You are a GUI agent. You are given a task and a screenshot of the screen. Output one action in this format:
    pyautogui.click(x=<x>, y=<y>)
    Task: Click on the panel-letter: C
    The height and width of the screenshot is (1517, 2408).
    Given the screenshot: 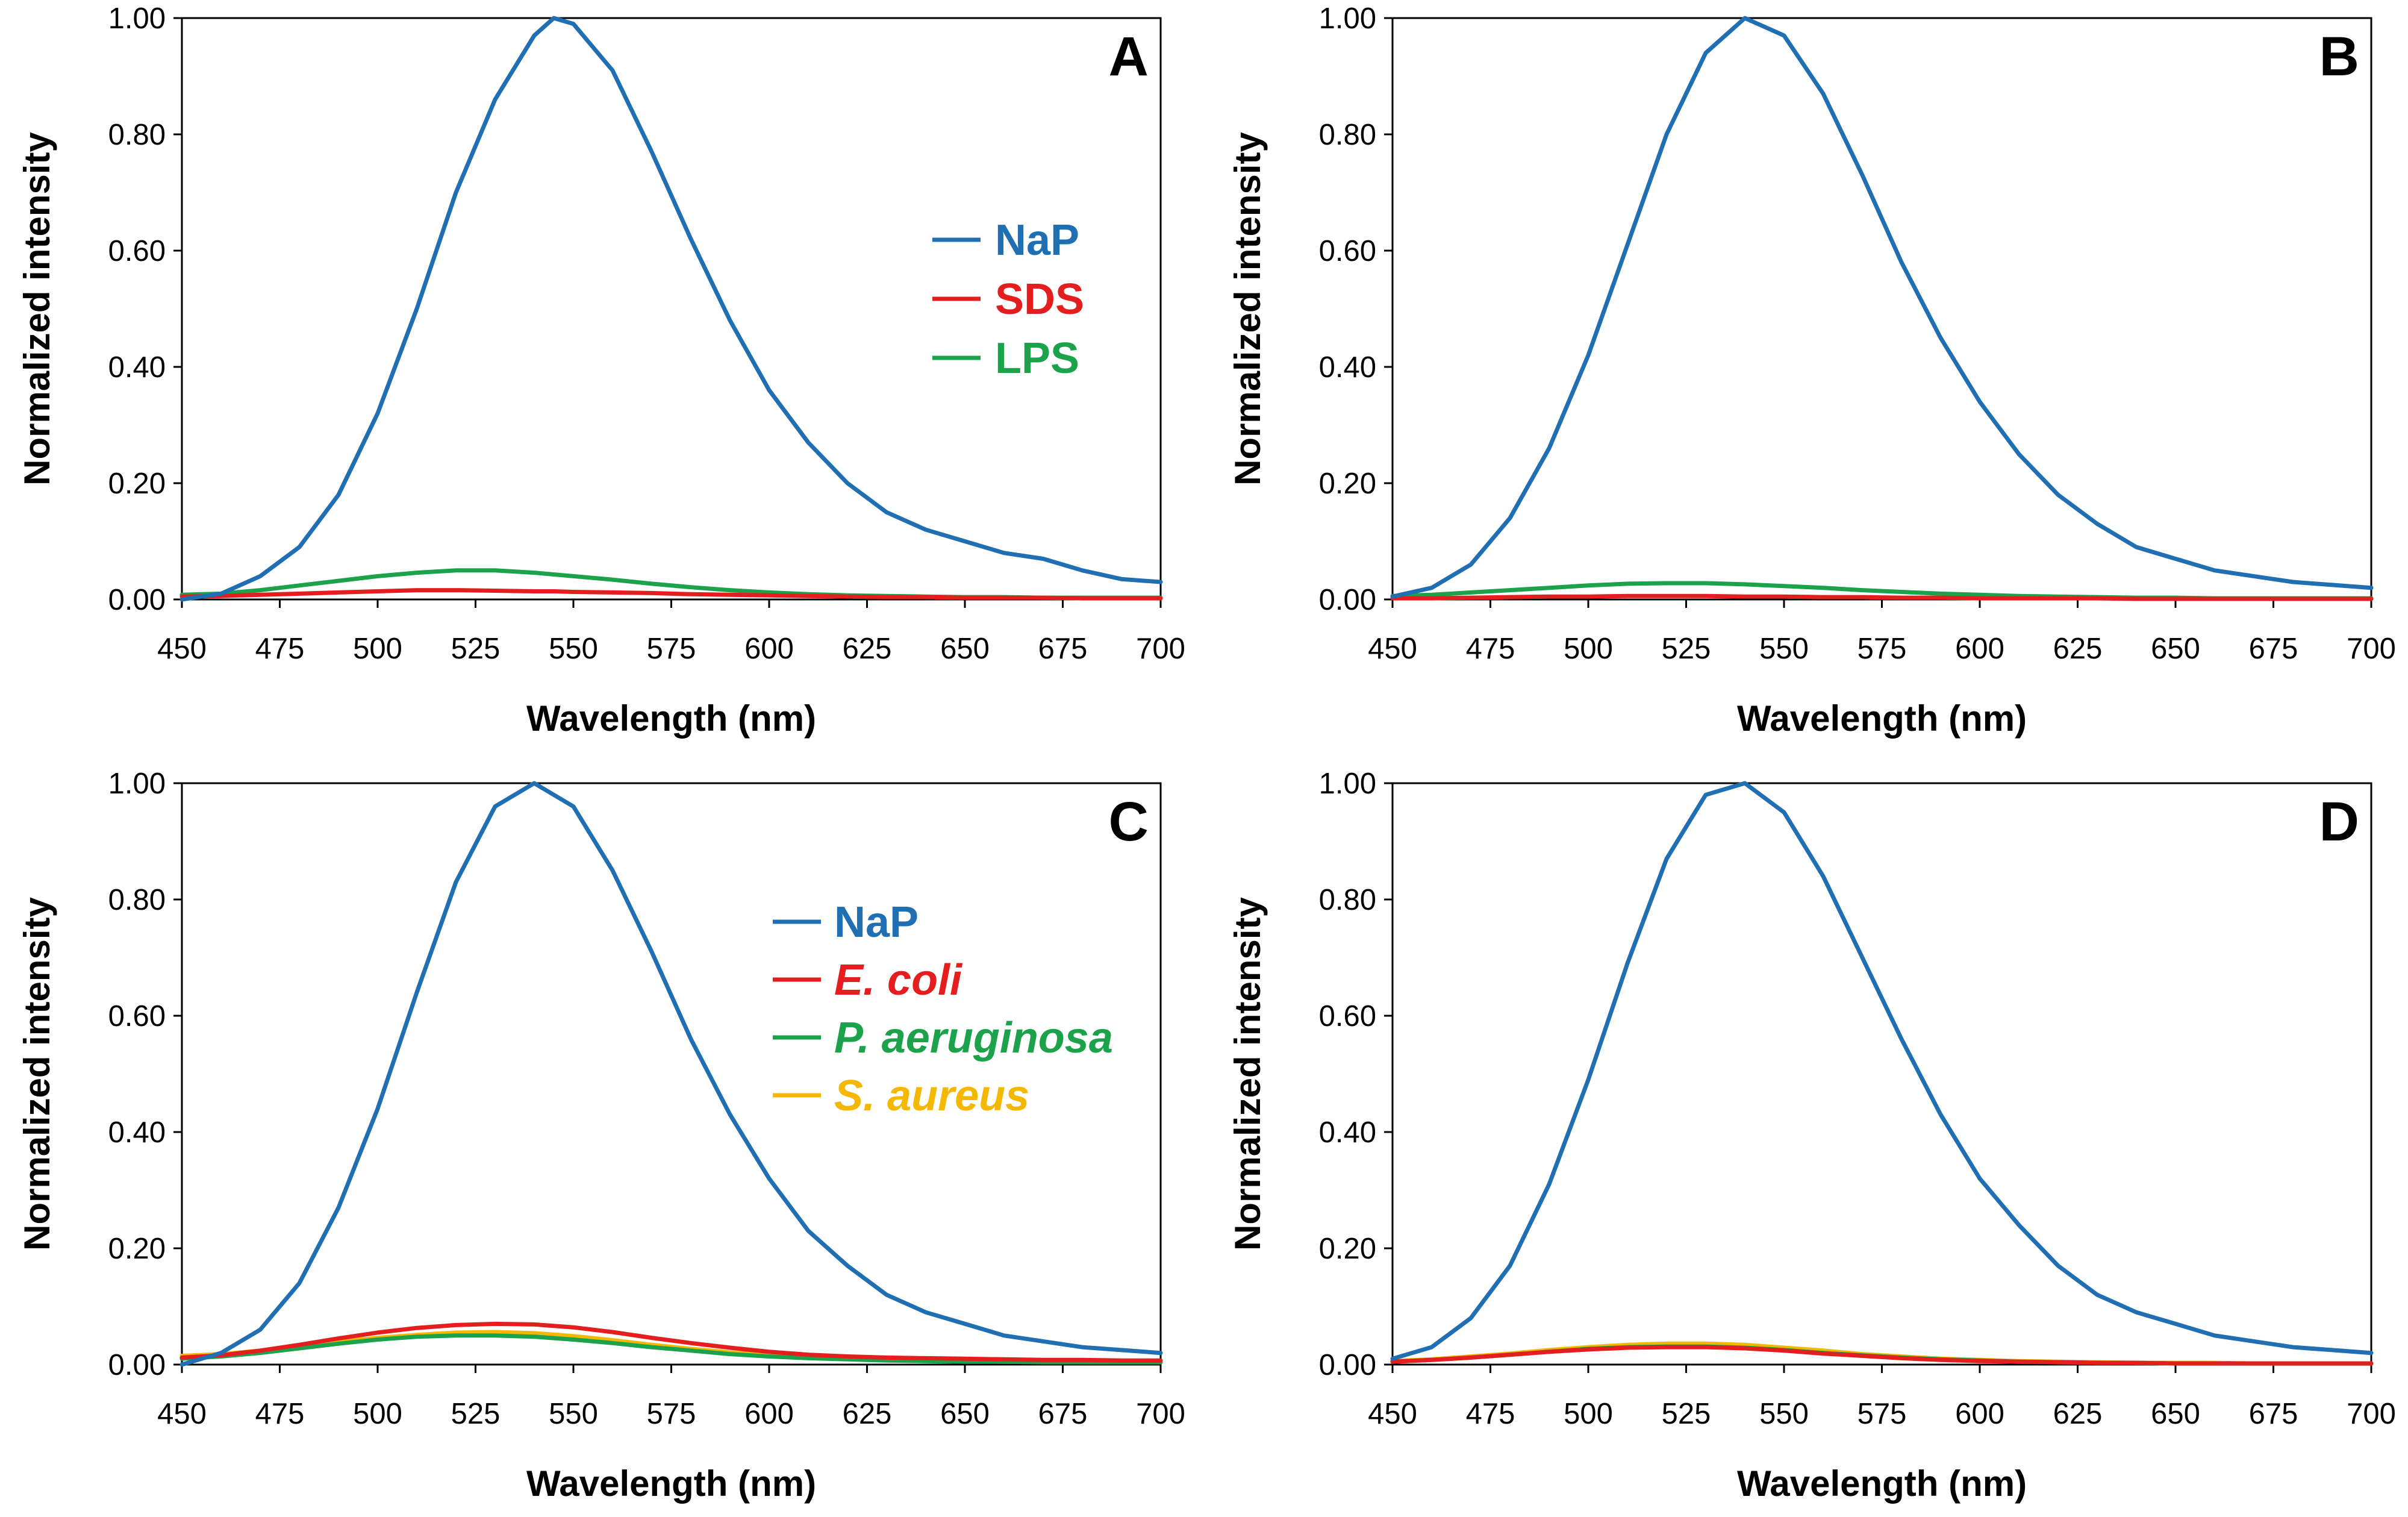 What is the action you would take?
    pyautogui.click(x=1129, y=821)
    